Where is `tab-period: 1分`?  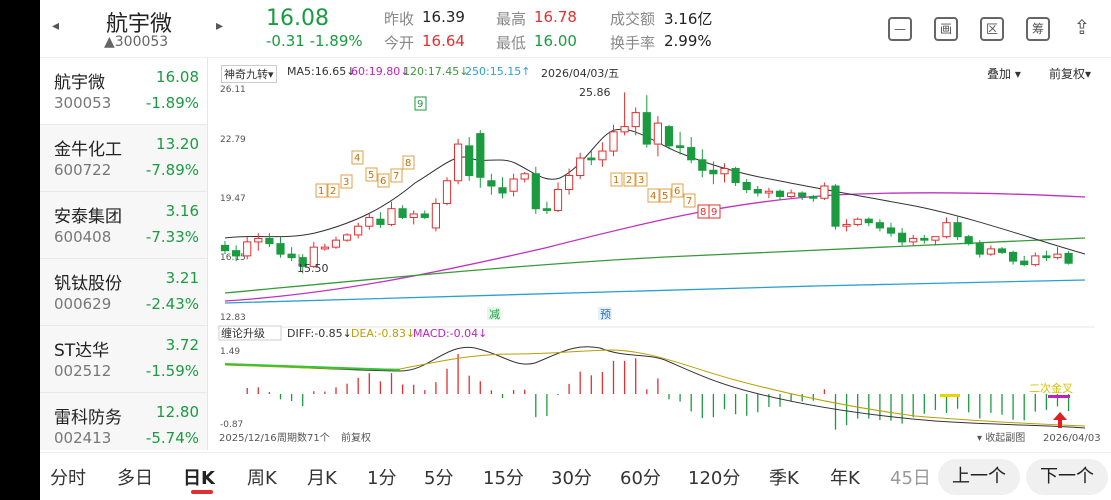
tab-period: 1分 is located at coordinates (382, 478).